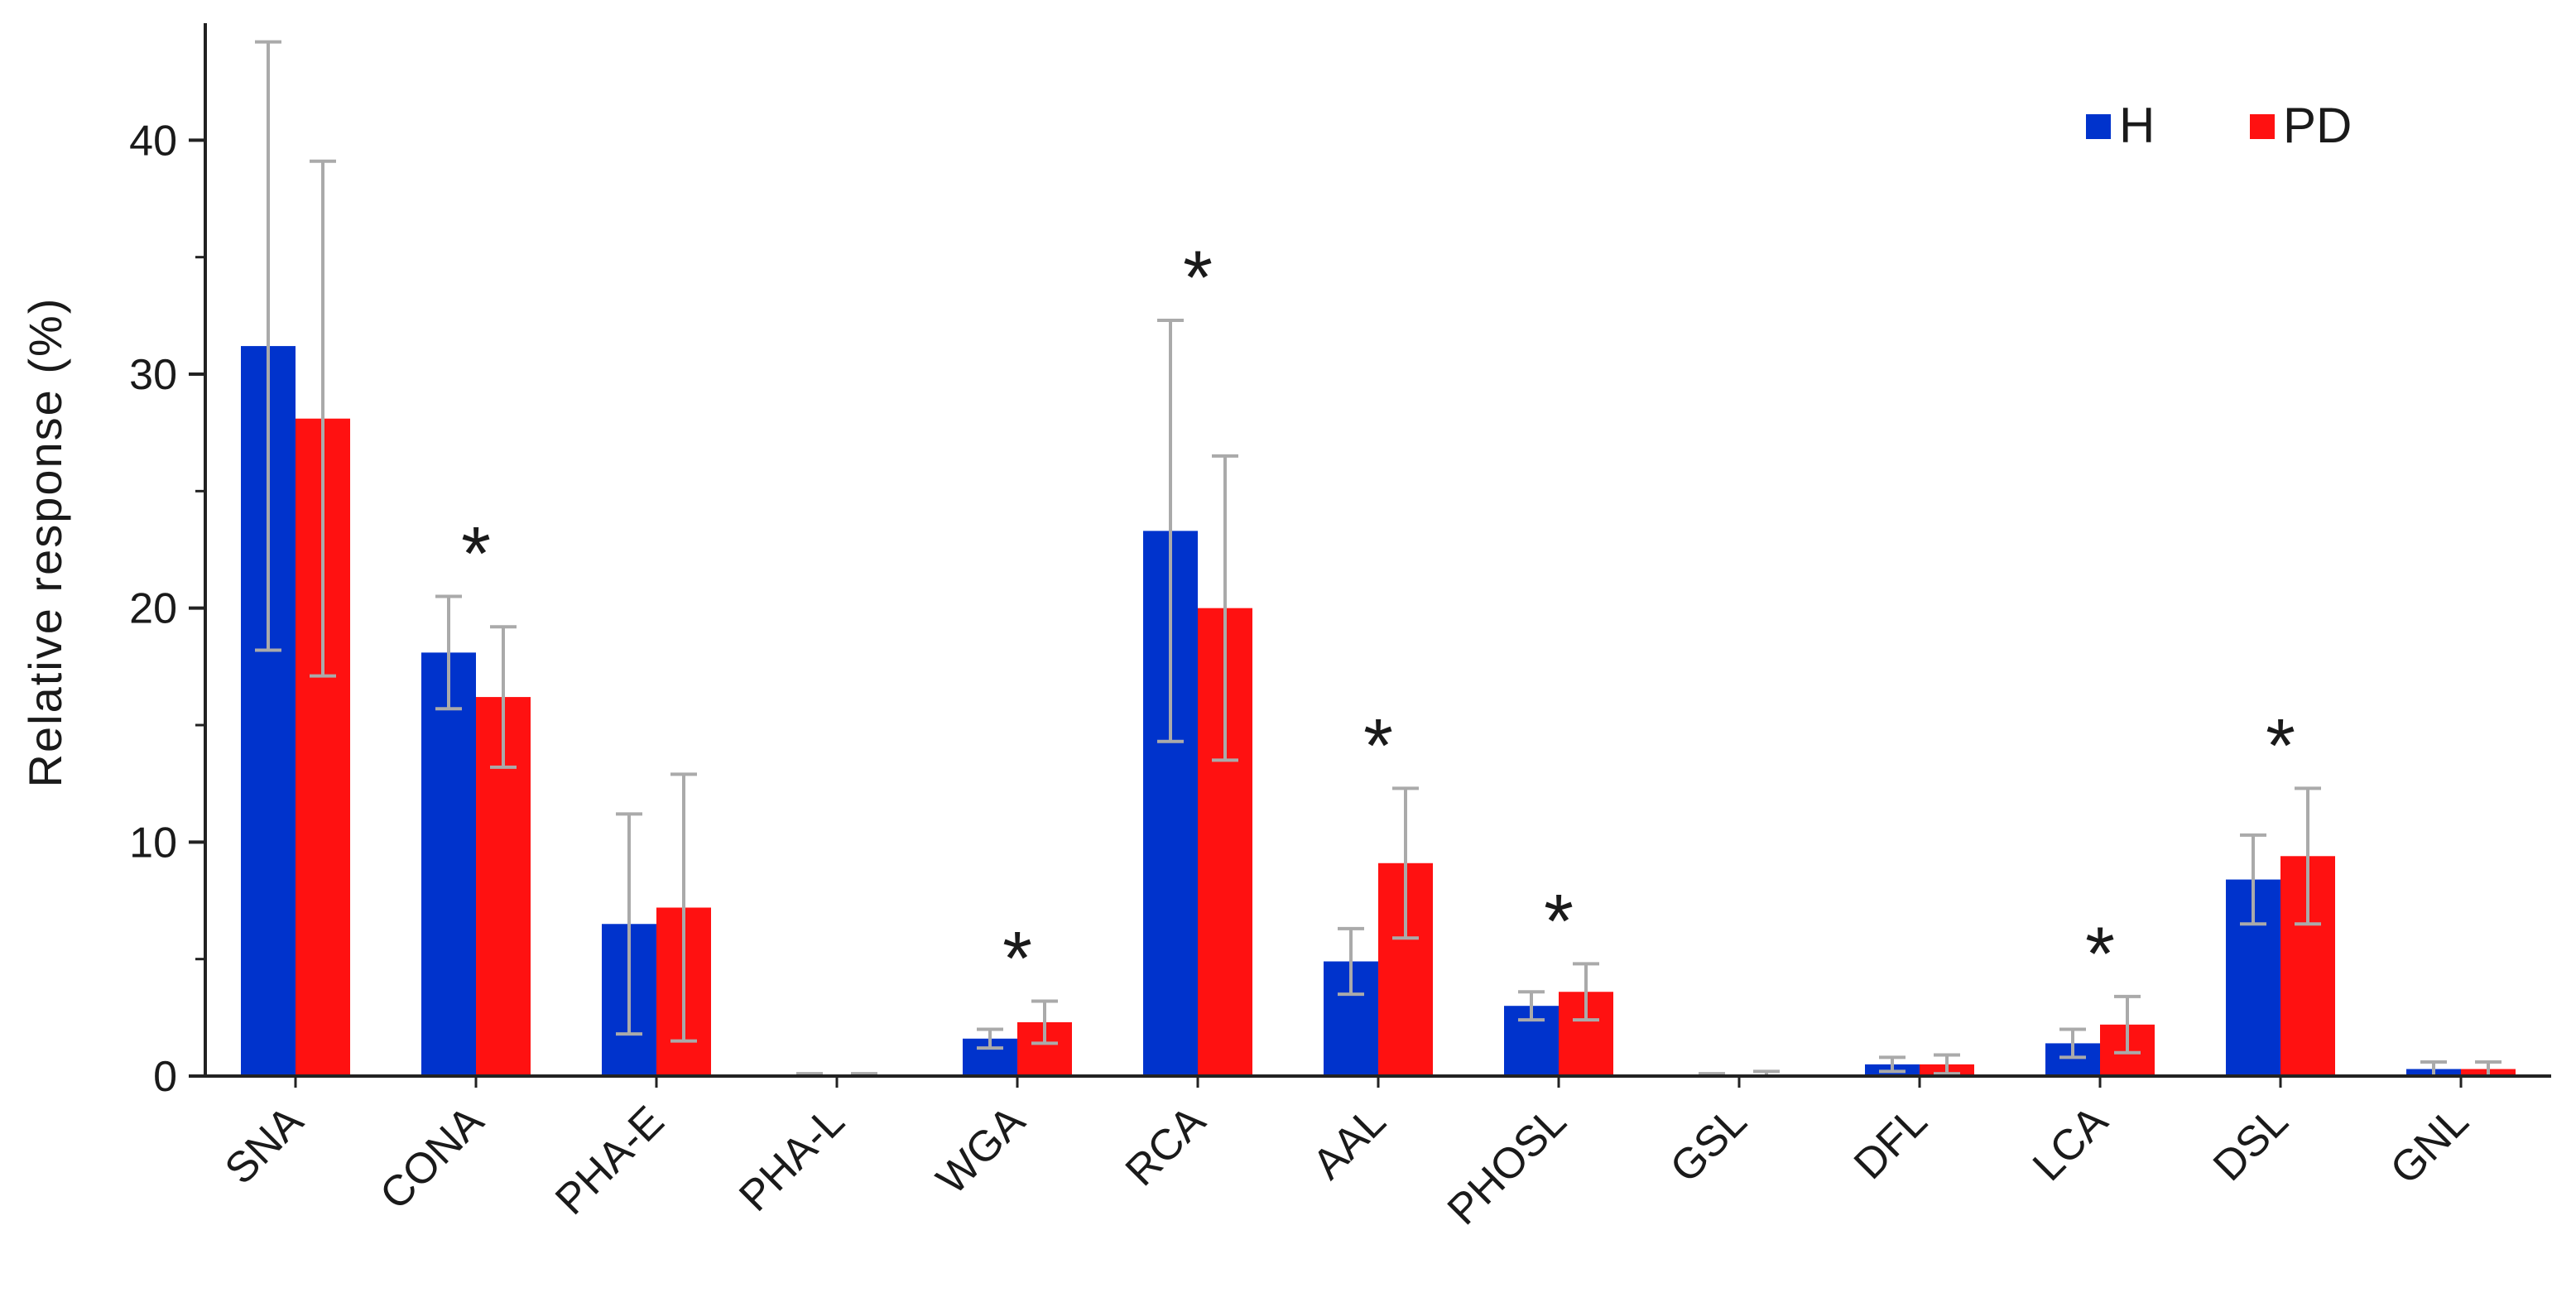 The height and width of the screenshot is (1307, 2576). Describe the element at coordinates (1507, 1165) in the screenshot. I see `x-tick-label: PHOSL` at that location.